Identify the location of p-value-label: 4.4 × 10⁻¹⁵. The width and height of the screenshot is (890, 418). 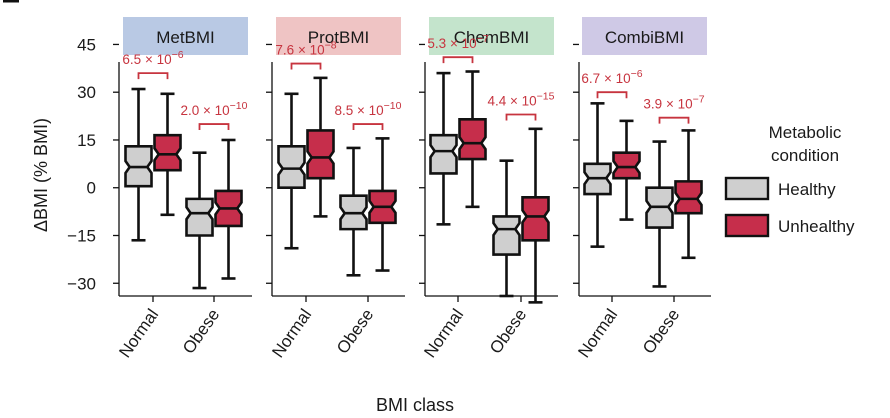
(521, 100).